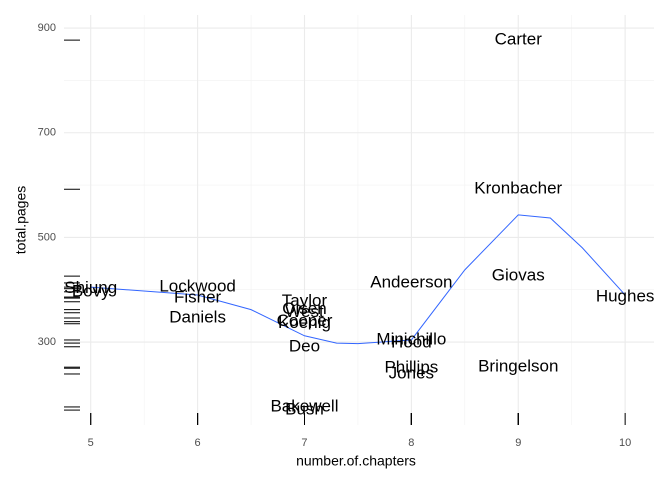 This screenshot has width=672, height=480. Describe the element at coordinates (304, 409) in the screenshot. I see `point-label: Bush` at that location.